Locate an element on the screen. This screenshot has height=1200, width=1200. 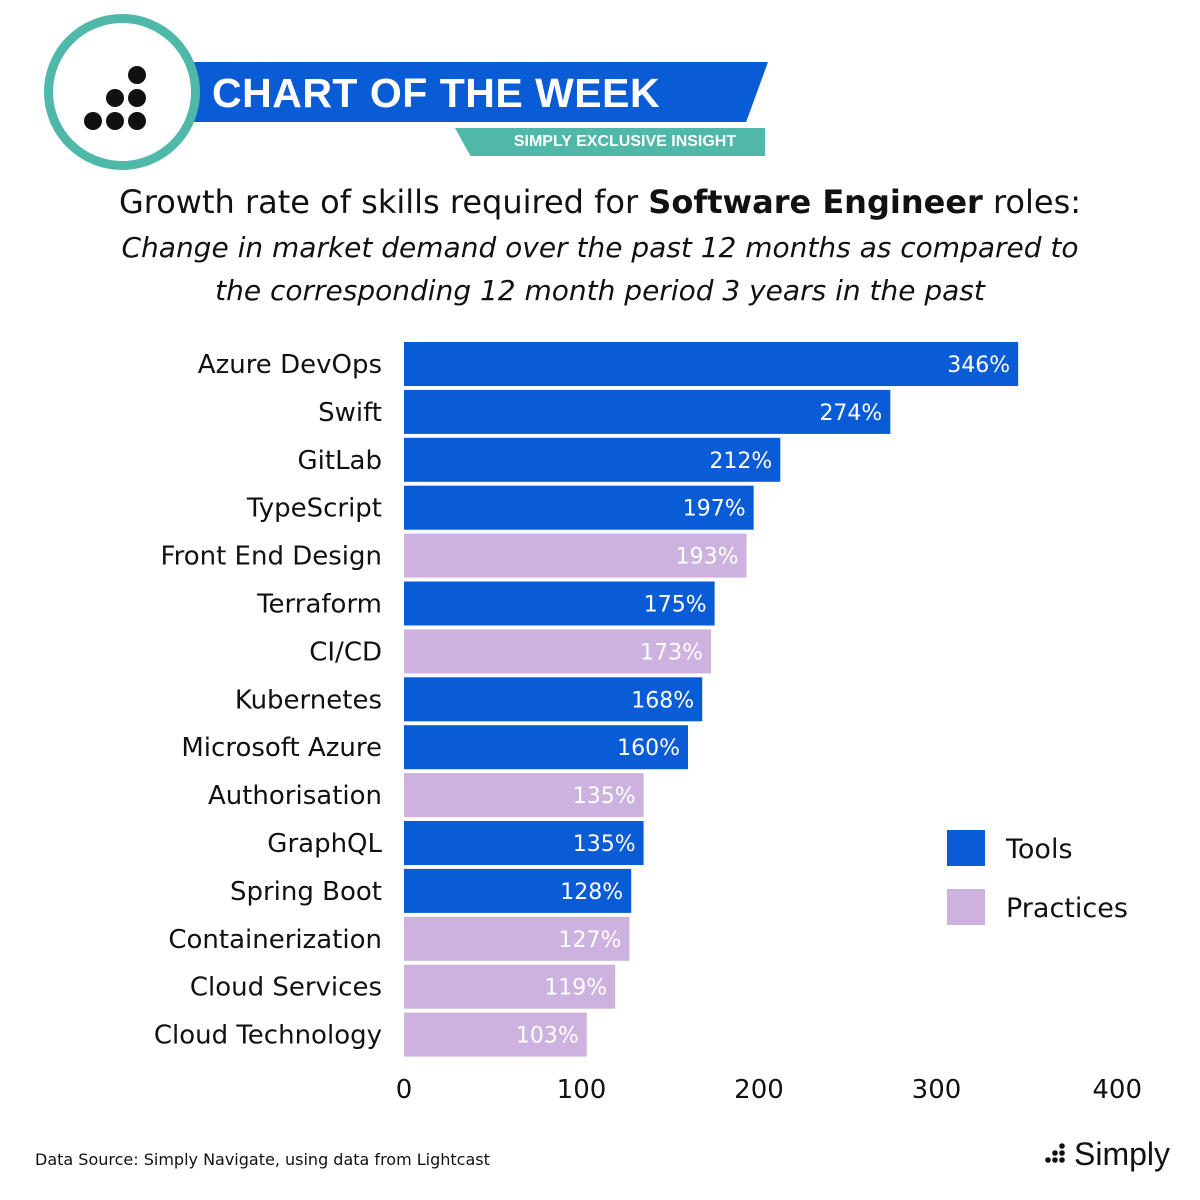
category-label: Spring Boot is located at coordinates (306, 892).